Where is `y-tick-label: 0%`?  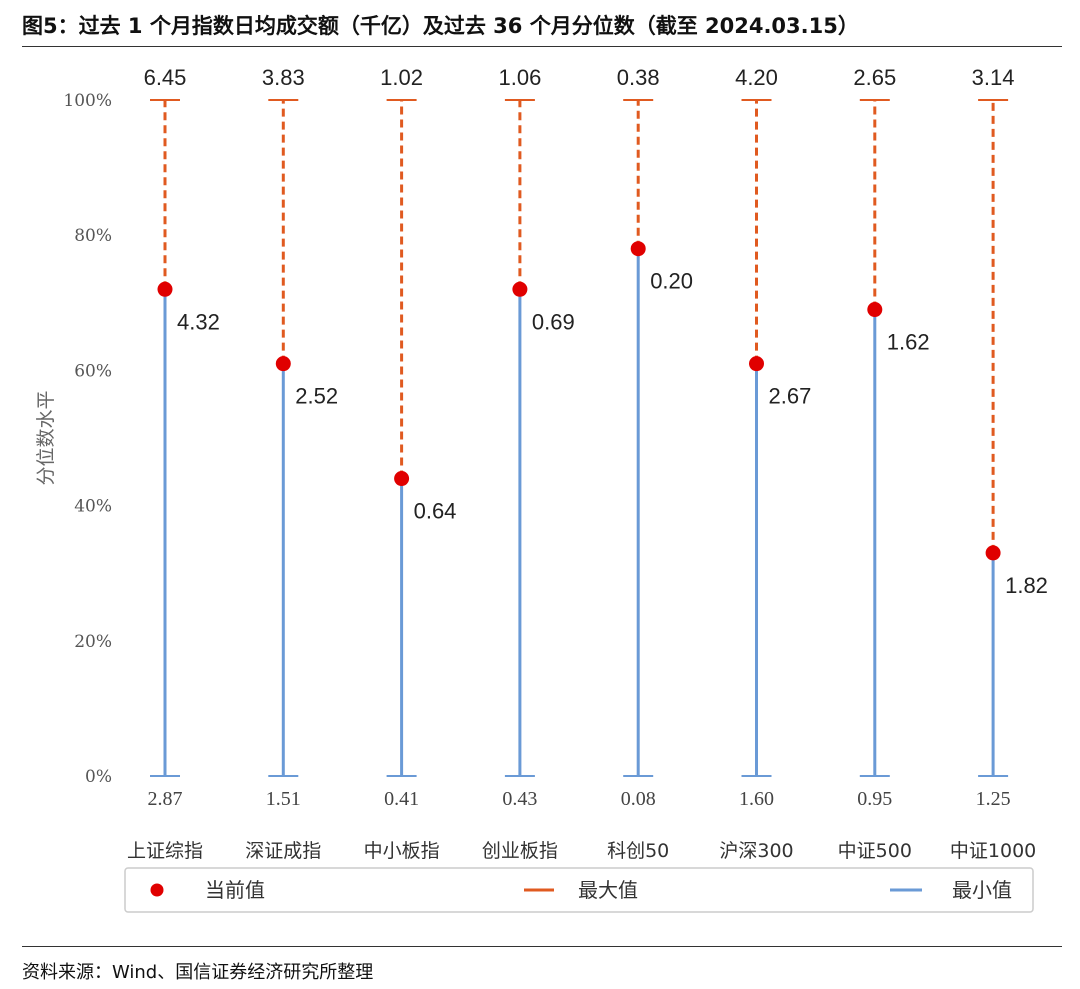 y-tick-label: 0% is located at coordinates (98, 777).